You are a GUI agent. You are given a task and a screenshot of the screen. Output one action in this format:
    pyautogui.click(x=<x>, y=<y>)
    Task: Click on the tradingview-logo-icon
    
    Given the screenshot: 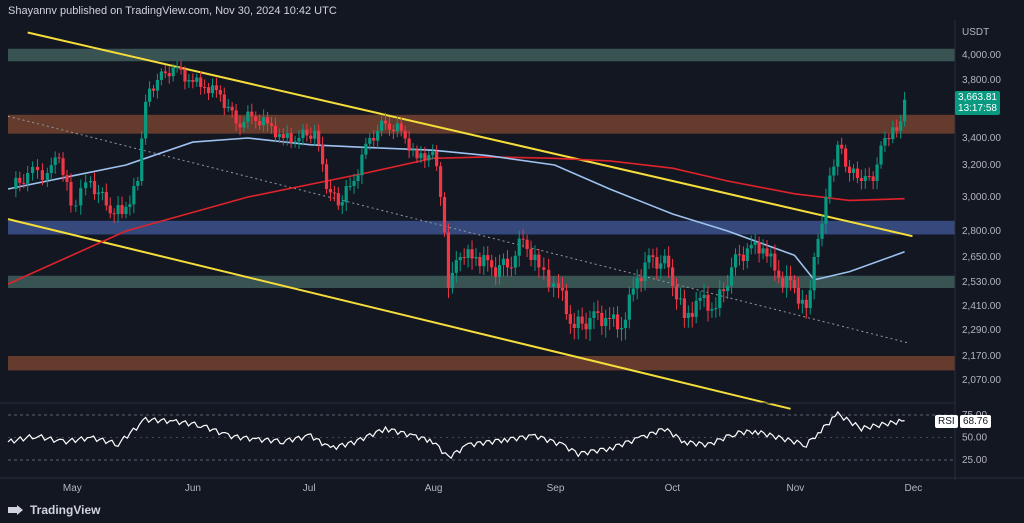 What is the action you would take?
    pyautogui.click(x=16, y=510)
    